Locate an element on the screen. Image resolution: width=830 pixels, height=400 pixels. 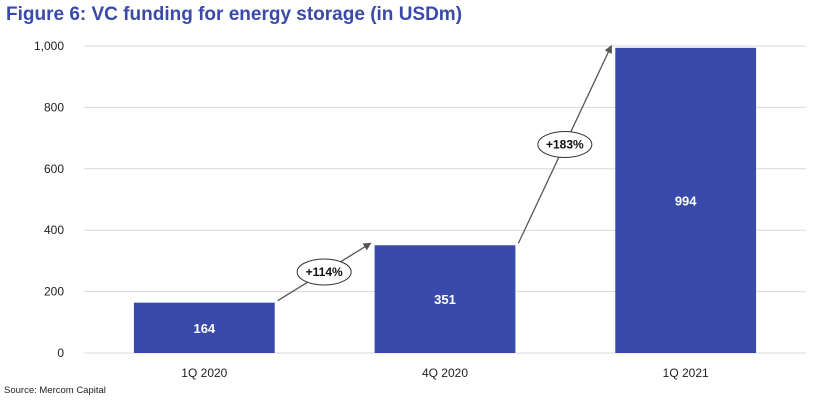
y-axis-ticks: 0 200 400 600 800 1,000 is located at coordinates (49, 199).